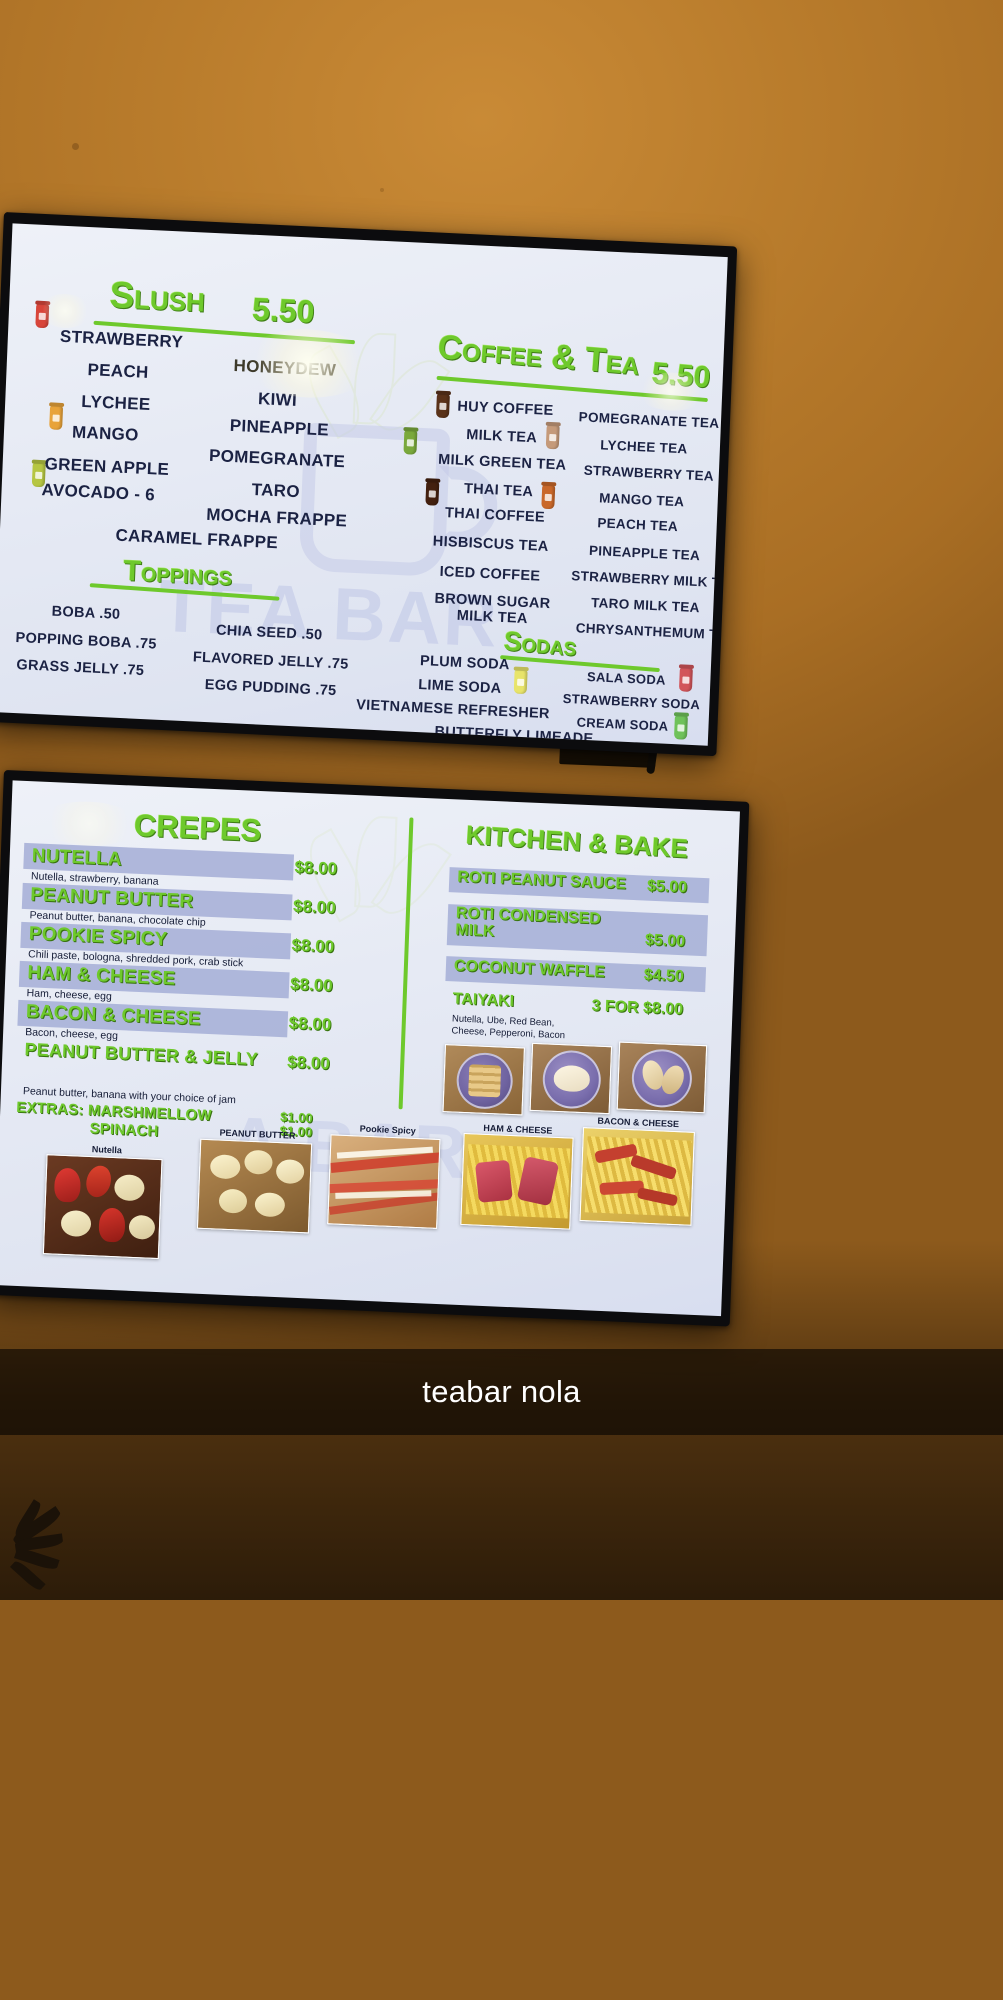 The image size is (1003, 2000). What do you see at coordinates (157, 297) in the screenshot?
I see `slush-title: Slush` at bounding box center [157, 297].